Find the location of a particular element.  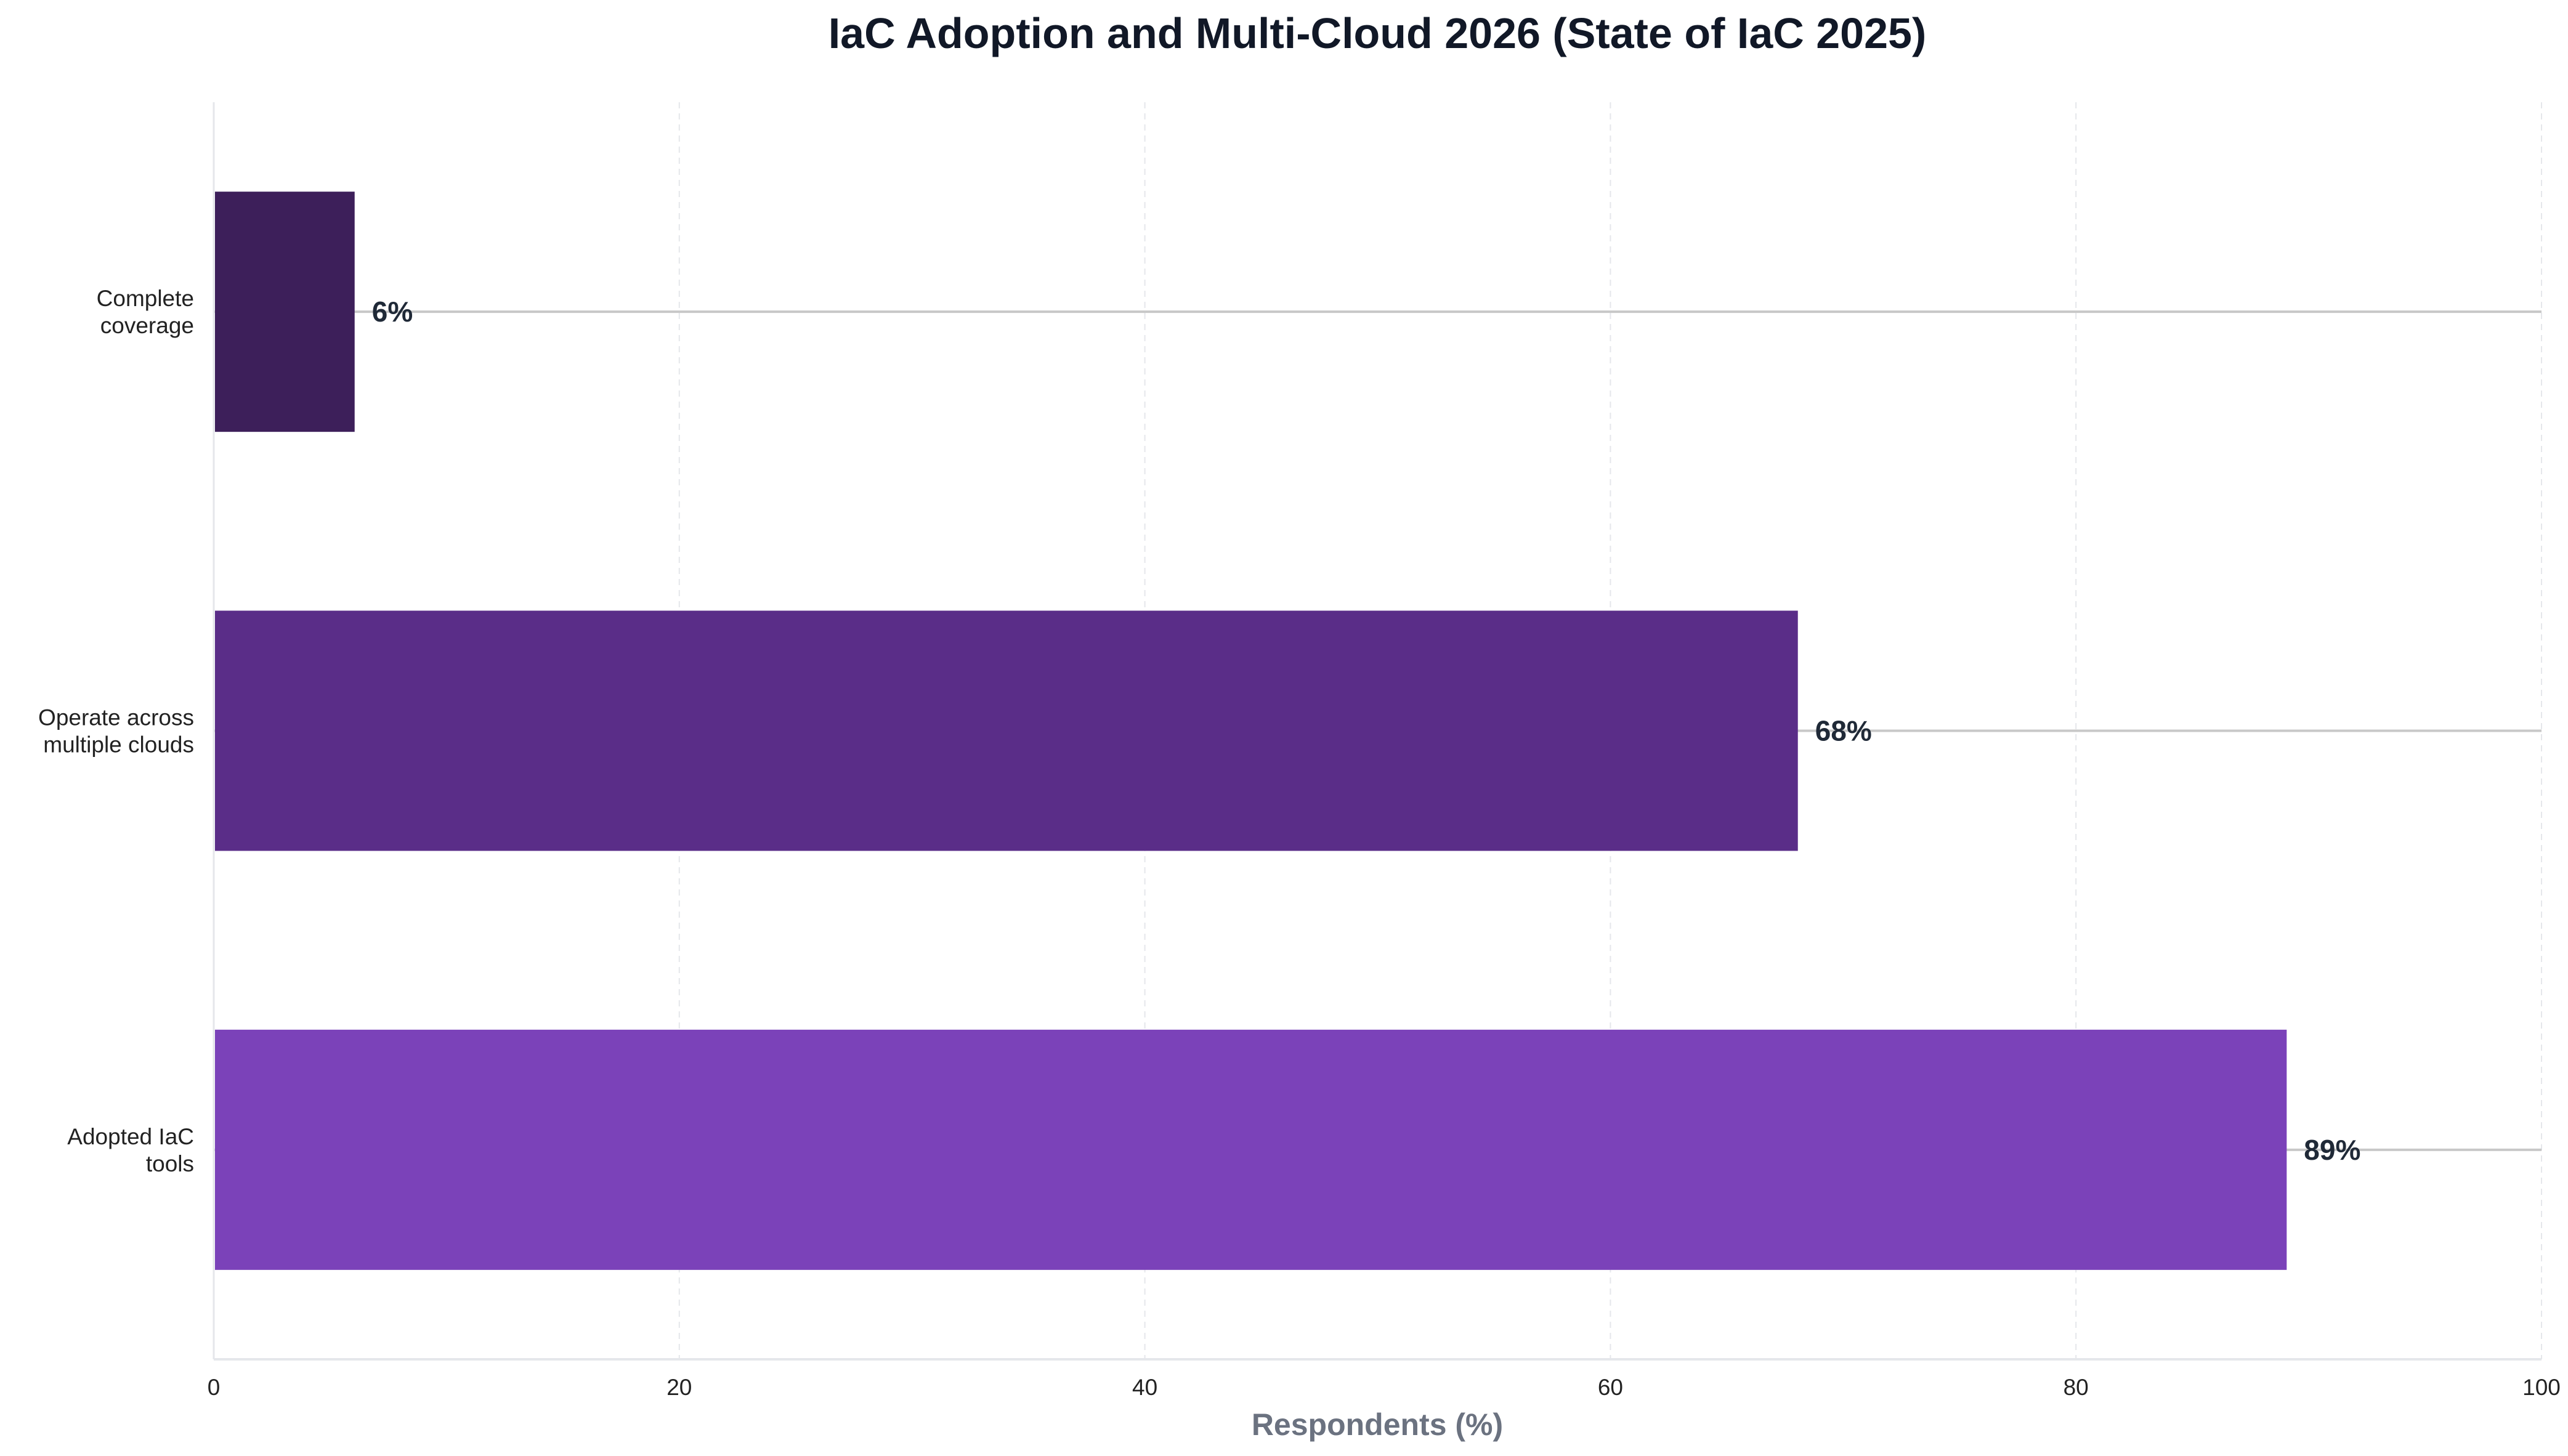

x-axis-label: Respondents (%) is located at coordinates (1377, 1424).